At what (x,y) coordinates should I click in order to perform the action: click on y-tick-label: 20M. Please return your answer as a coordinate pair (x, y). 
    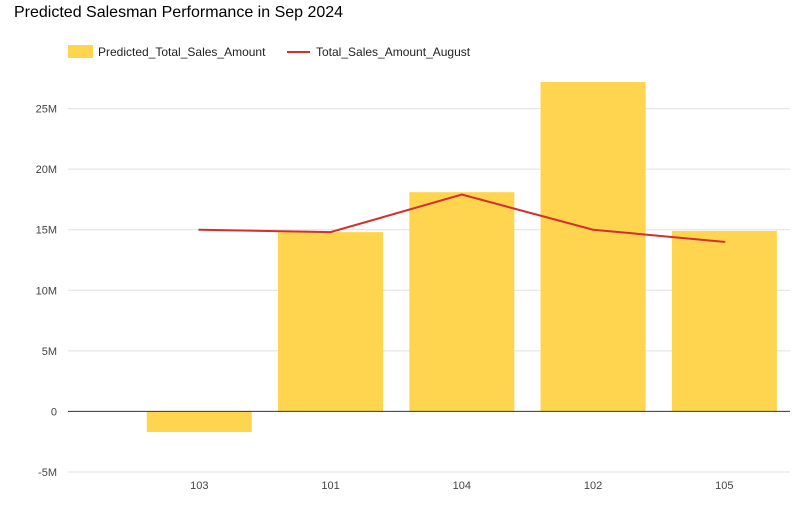
    Looking at the image, I should click on (46, 170).